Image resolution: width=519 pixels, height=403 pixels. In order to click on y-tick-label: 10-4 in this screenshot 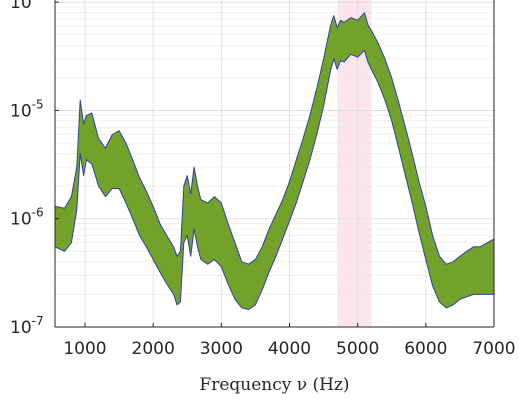, I will do `click(27, 6)`.